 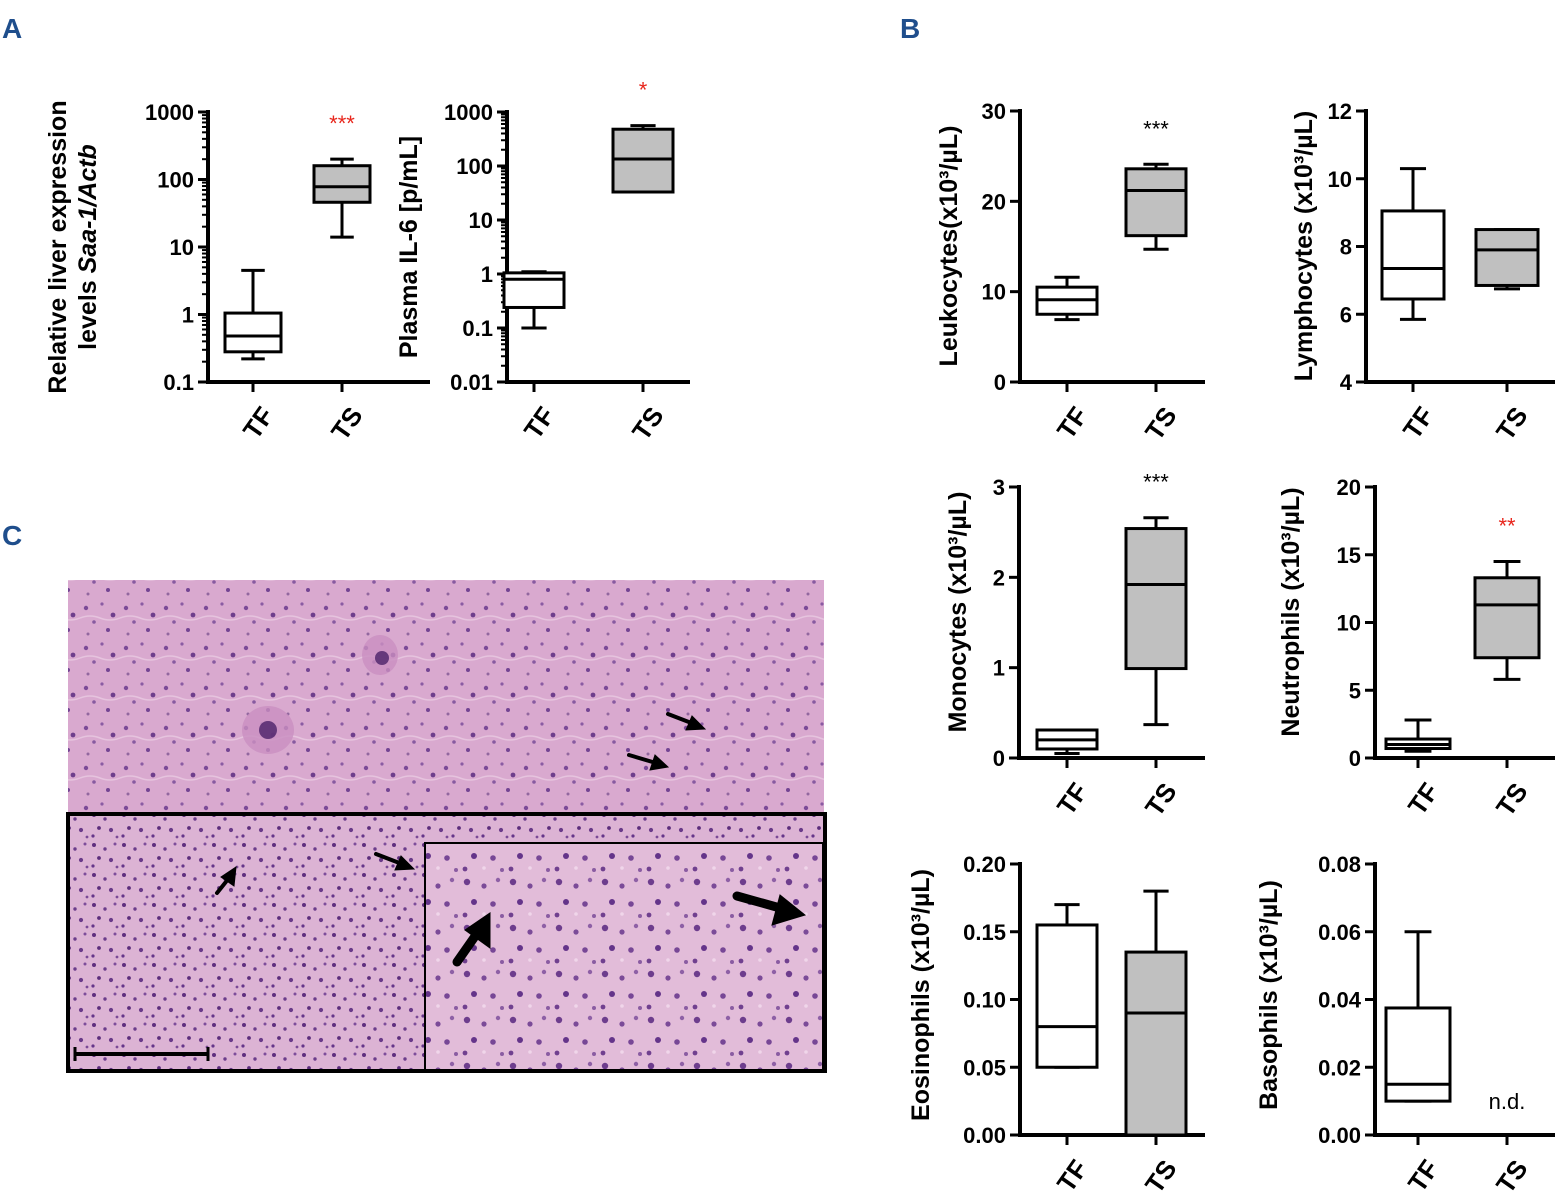 I want to click on y-tick-label: 6, so click(x=1346, y=314).